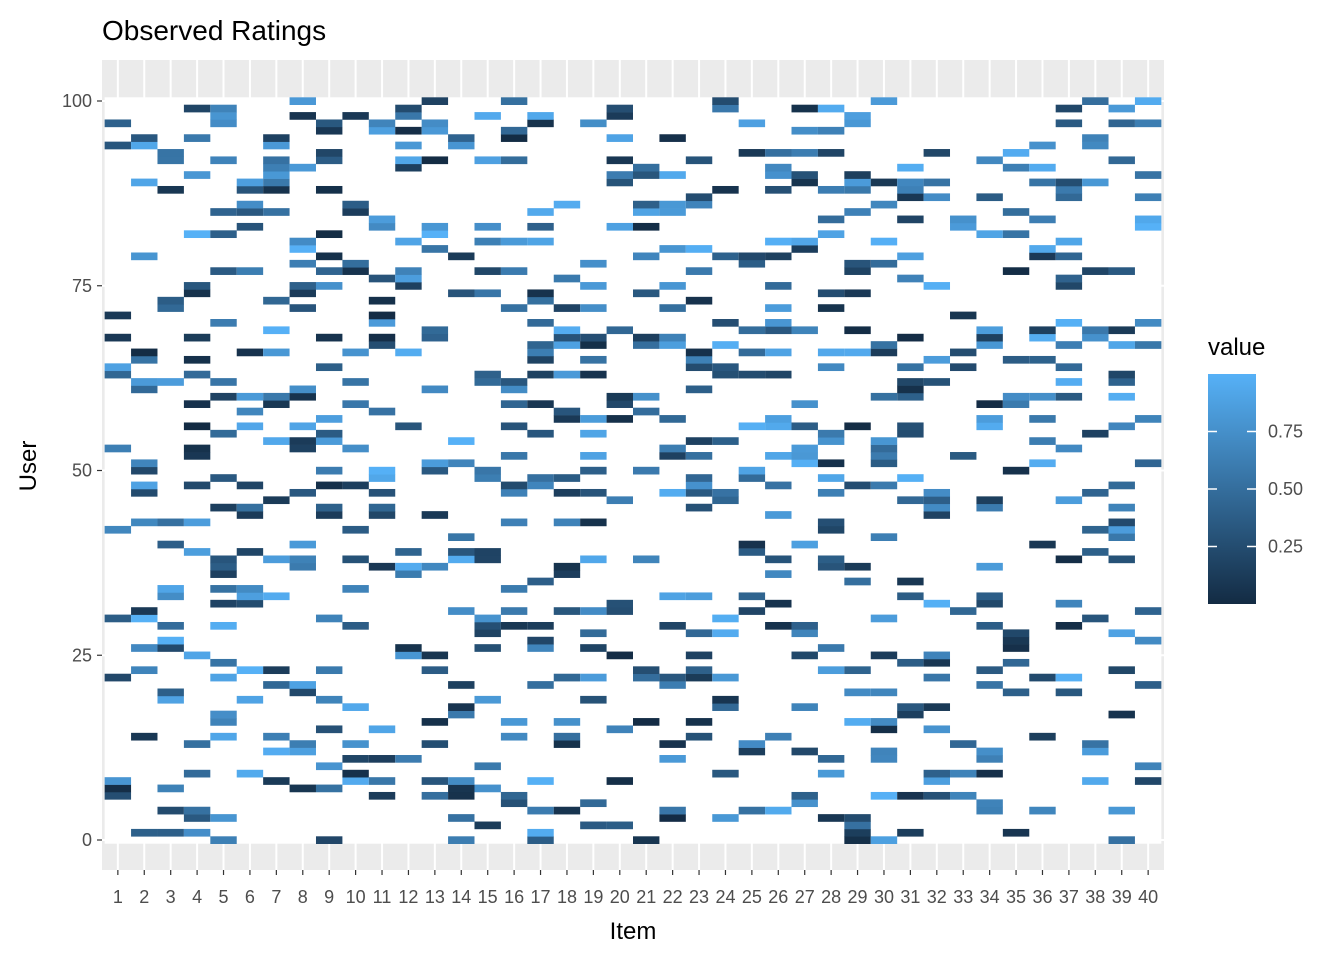  What do you see at coordinates (77, 101) in the screenshot?
I see `y-tick-label: 100` at bounding box center [77, 101].